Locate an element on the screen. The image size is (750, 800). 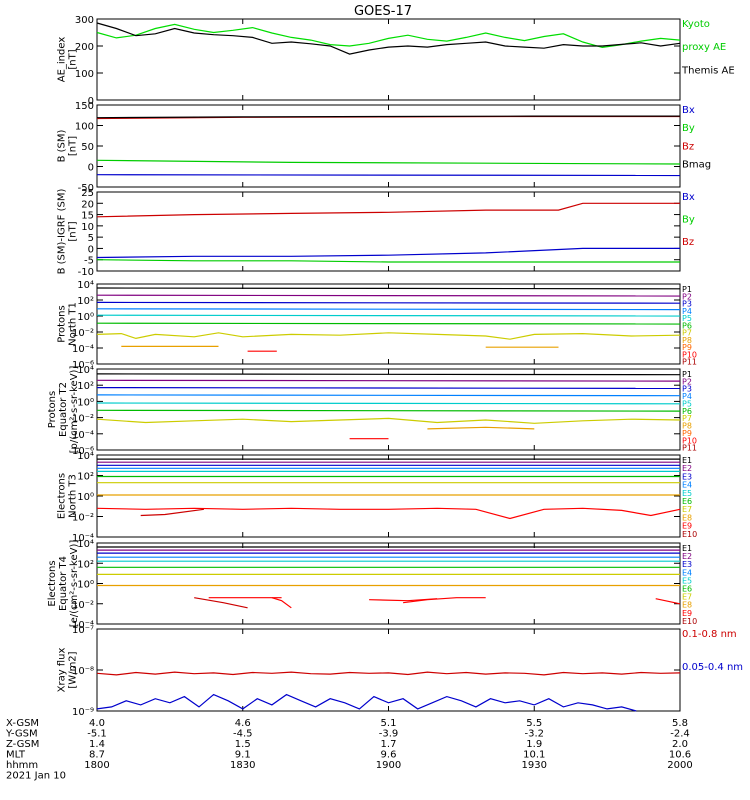
ytick-label: -50 is located at coordinates (86, 188).